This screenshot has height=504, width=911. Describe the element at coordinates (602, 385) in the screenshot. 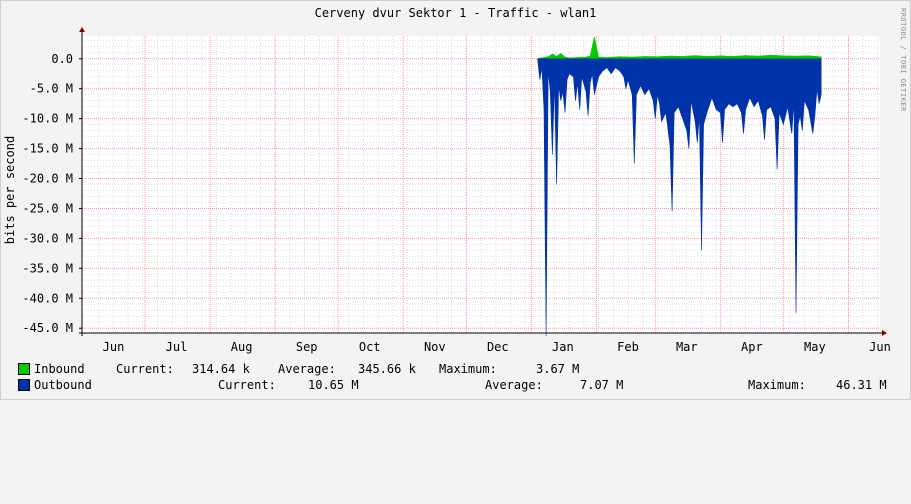

I see `legend-outbound-average: 7.07 M` at that location.